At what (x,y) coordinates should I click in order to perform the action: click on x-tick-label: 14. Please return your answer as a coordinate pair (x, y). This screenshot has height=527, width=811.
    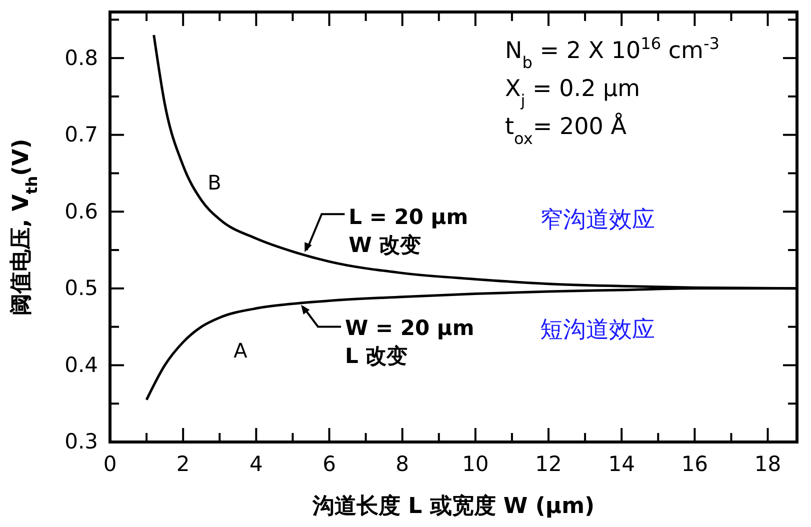
    Looking at the image, I should click on (621, 464).